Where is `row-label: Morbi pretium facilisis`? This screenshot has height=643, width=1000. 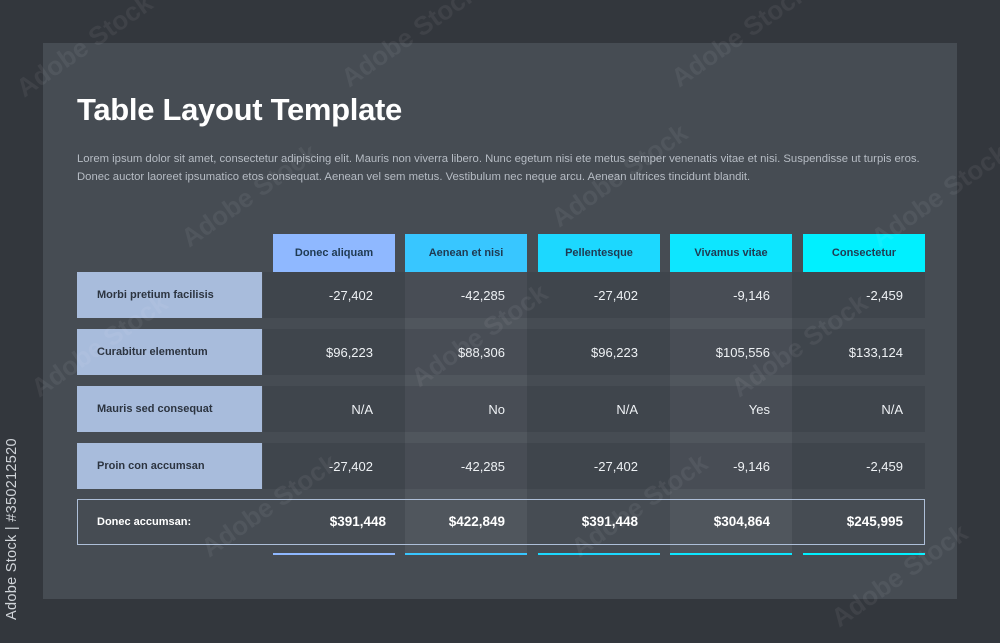
row-label: Morbi pretium facilisis is located at coordinates (169, 295).